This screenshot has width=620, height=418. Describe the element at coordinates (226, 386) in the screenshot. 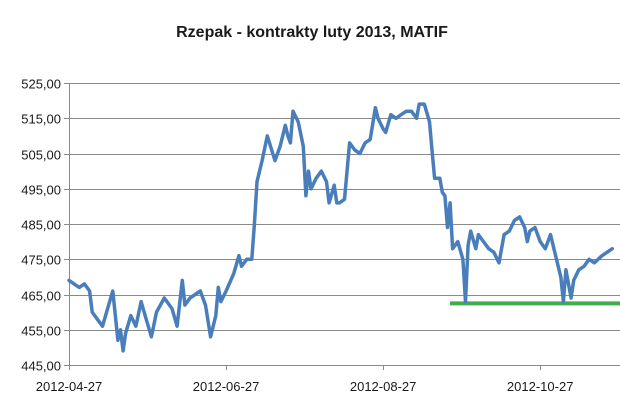

I see `x-tick-label: 2012-06-27` at that location.